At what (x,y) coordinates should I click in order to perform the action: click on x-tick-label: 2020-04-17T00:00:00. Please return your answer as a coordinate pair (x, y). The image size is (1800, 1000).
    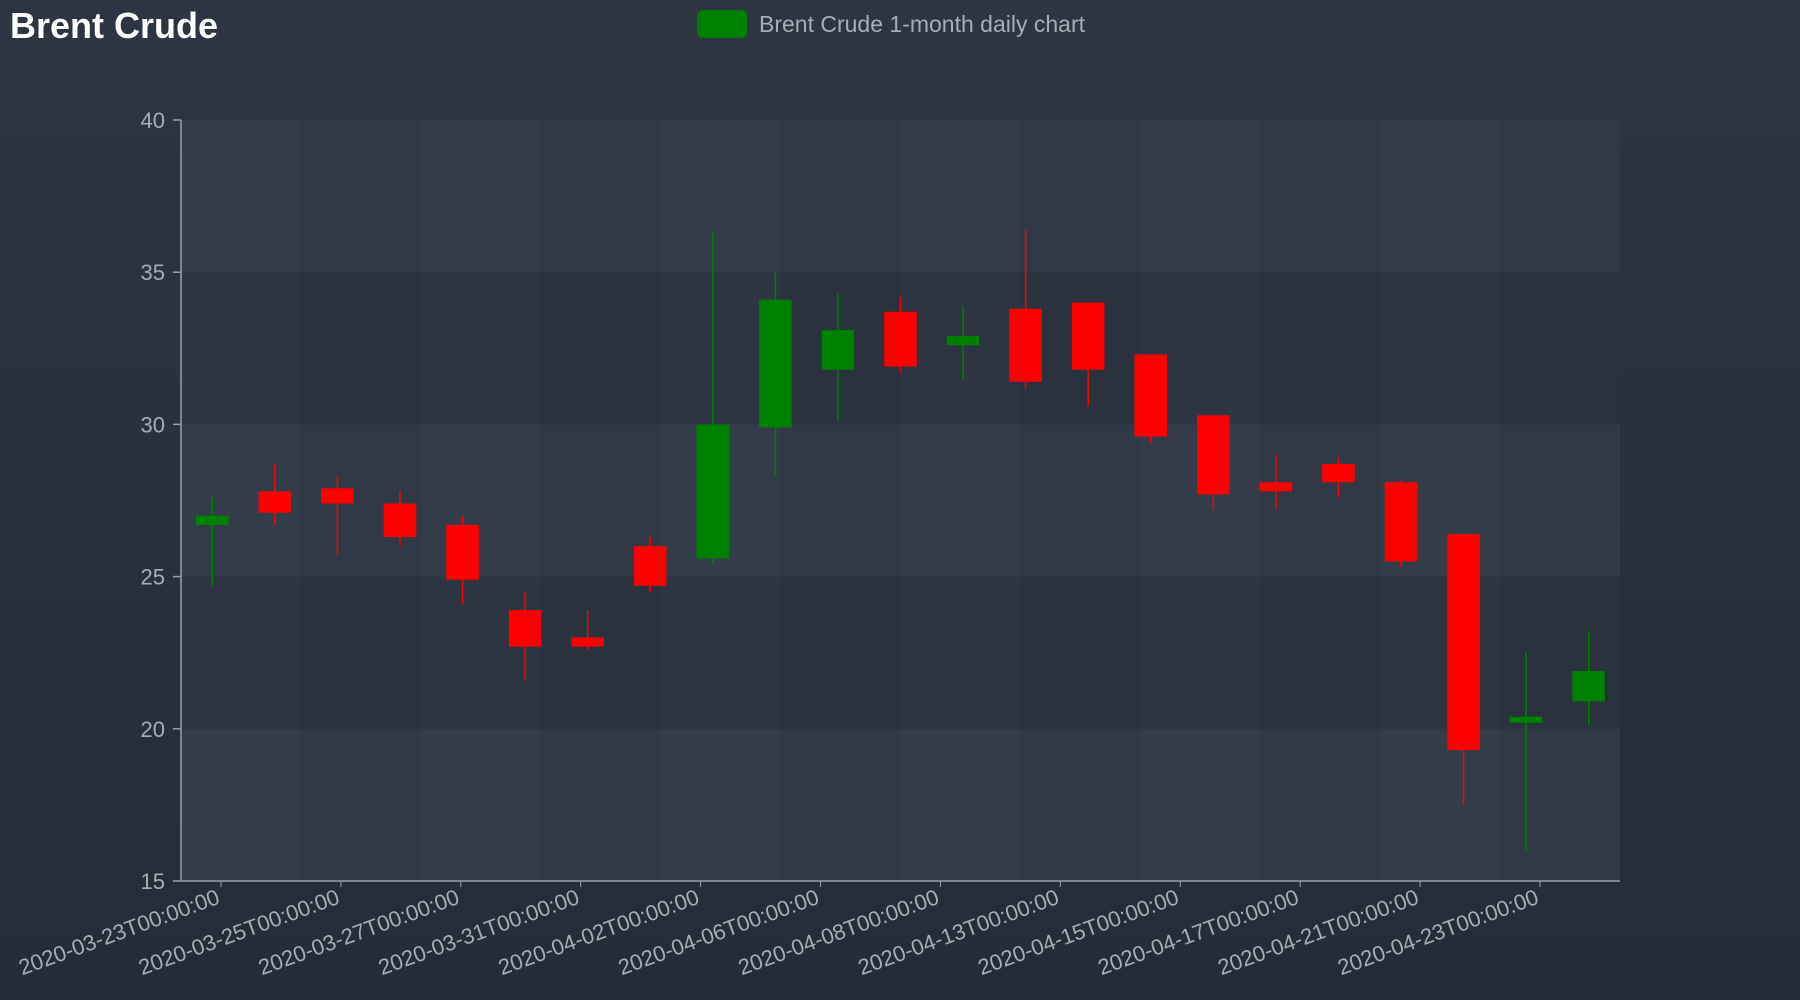
    Looking at the image, I should click on (1198, 932).